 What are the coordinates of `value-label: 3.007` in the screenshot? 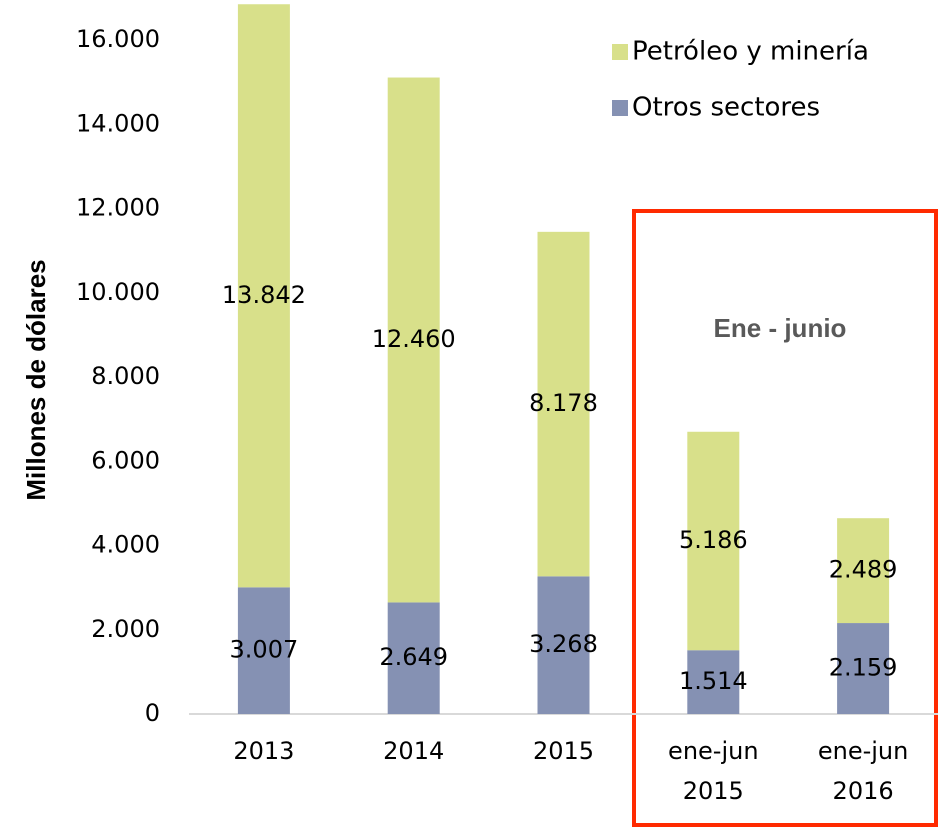 It's located at (264, 650).